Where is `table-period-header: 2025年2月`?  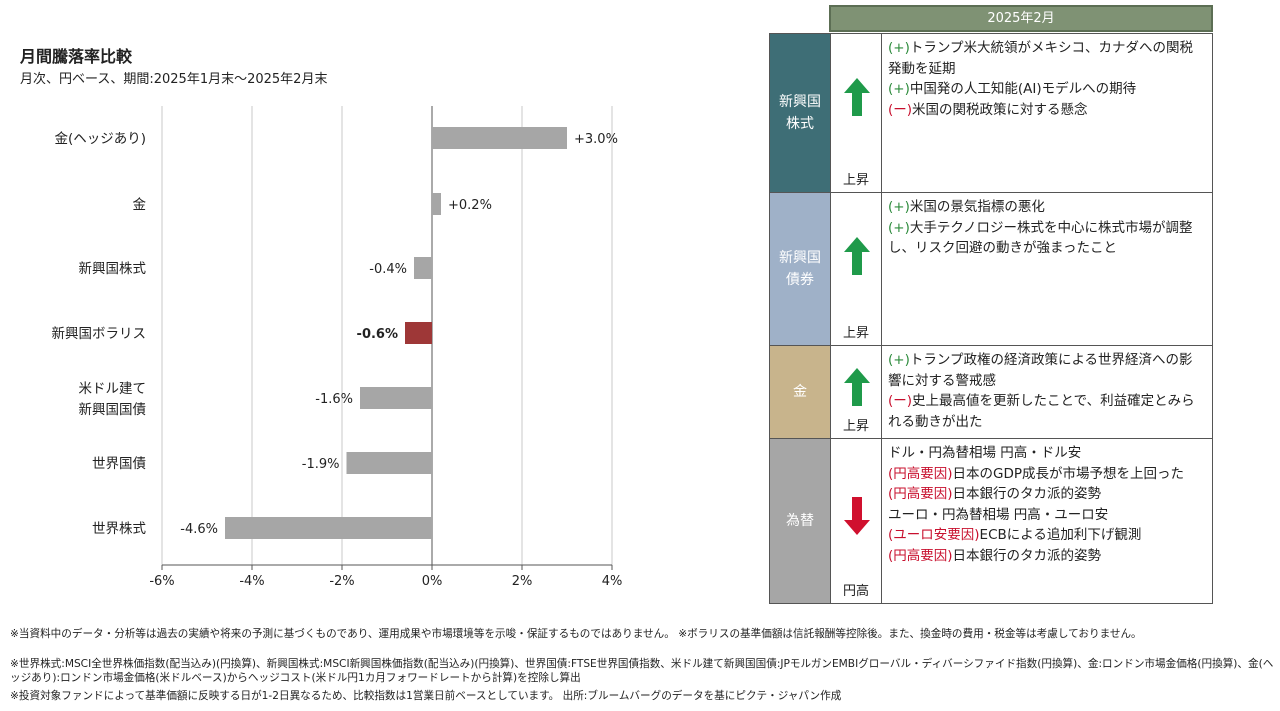 table-period-header: 2025年2月 is located at coordinates (1021, 18).